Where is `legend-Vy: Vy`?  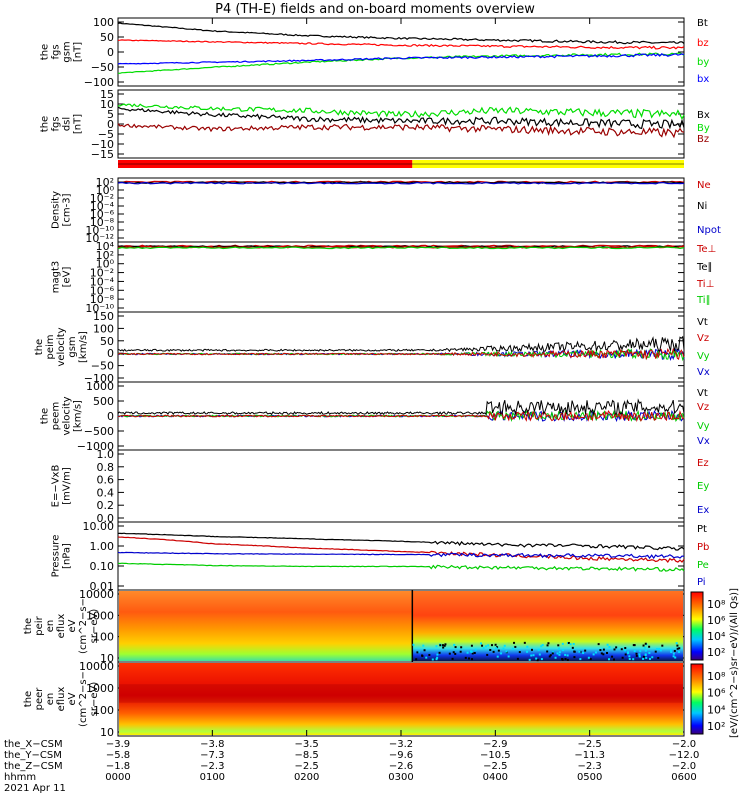 legend-Vy: Vy is located at coordinates (703, 356).